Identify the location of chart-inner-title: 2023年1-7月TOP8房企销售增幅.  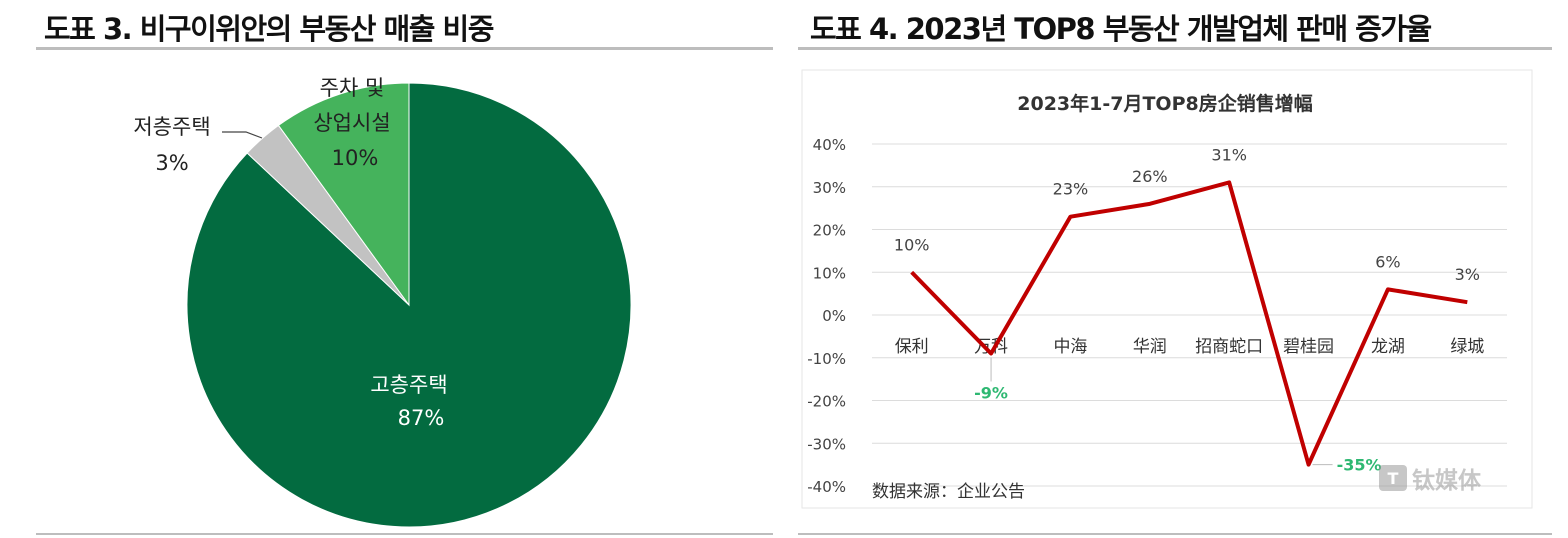
(1164, 103).